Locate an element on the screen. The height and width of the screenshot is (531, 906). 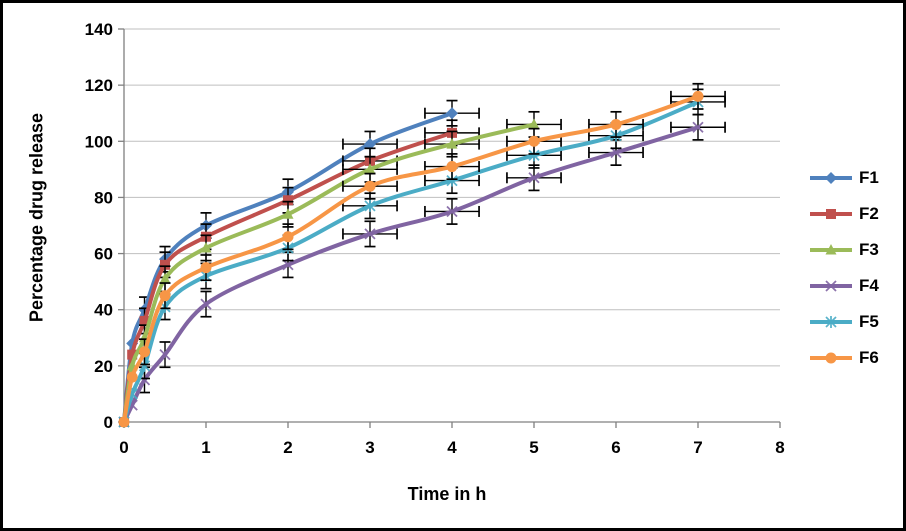
legend-label: F5 is located at coordinates (869, 321).